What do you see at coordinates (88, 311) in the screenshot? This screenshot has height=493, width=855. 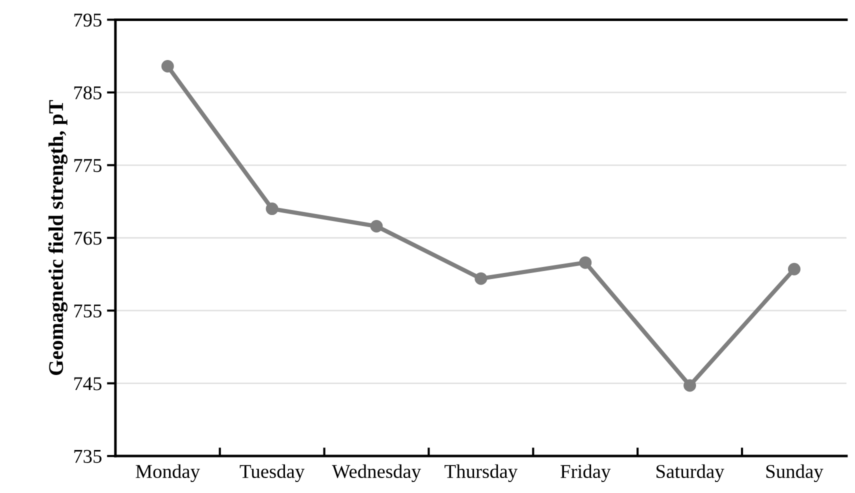 I see `y-tick-label: 755` at bounding box center [88, 311].